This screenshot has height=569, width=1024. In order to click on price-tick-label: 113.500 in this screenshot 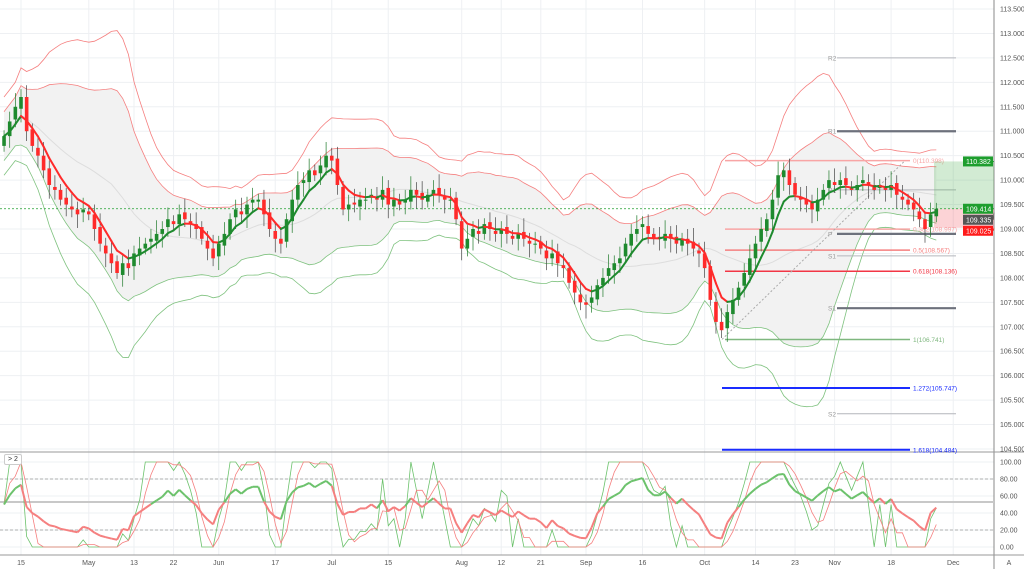, I will do `click(1012, 10)`.